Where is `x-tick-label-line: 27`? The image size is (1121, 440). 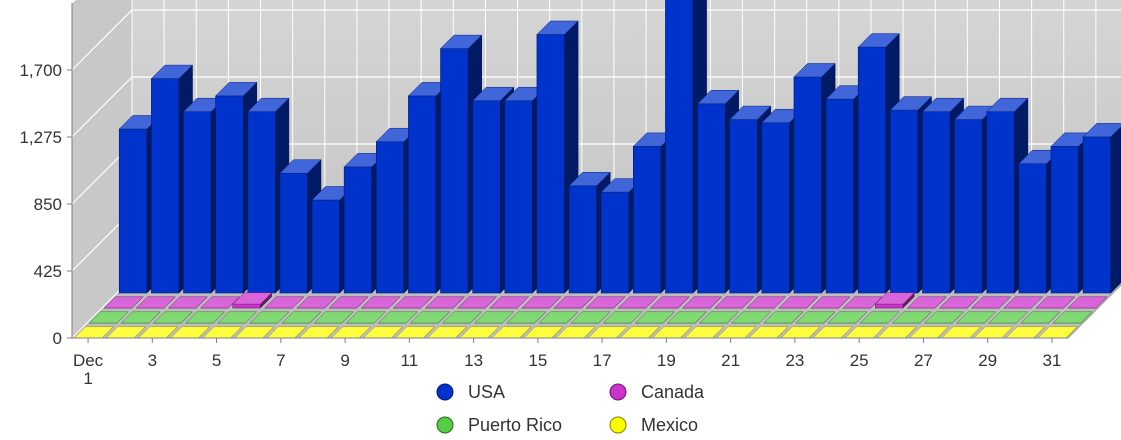 x-tick-label-line: 27 is located at coordinates (923, 360).